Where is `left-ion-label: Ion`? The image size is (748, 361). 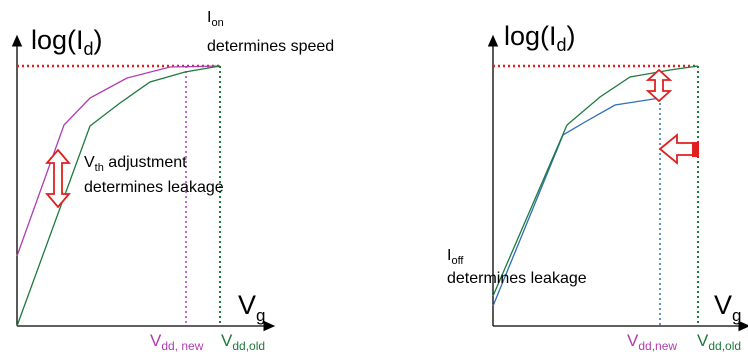 left-ion-label: Ion is located at coordinates (215, 19).